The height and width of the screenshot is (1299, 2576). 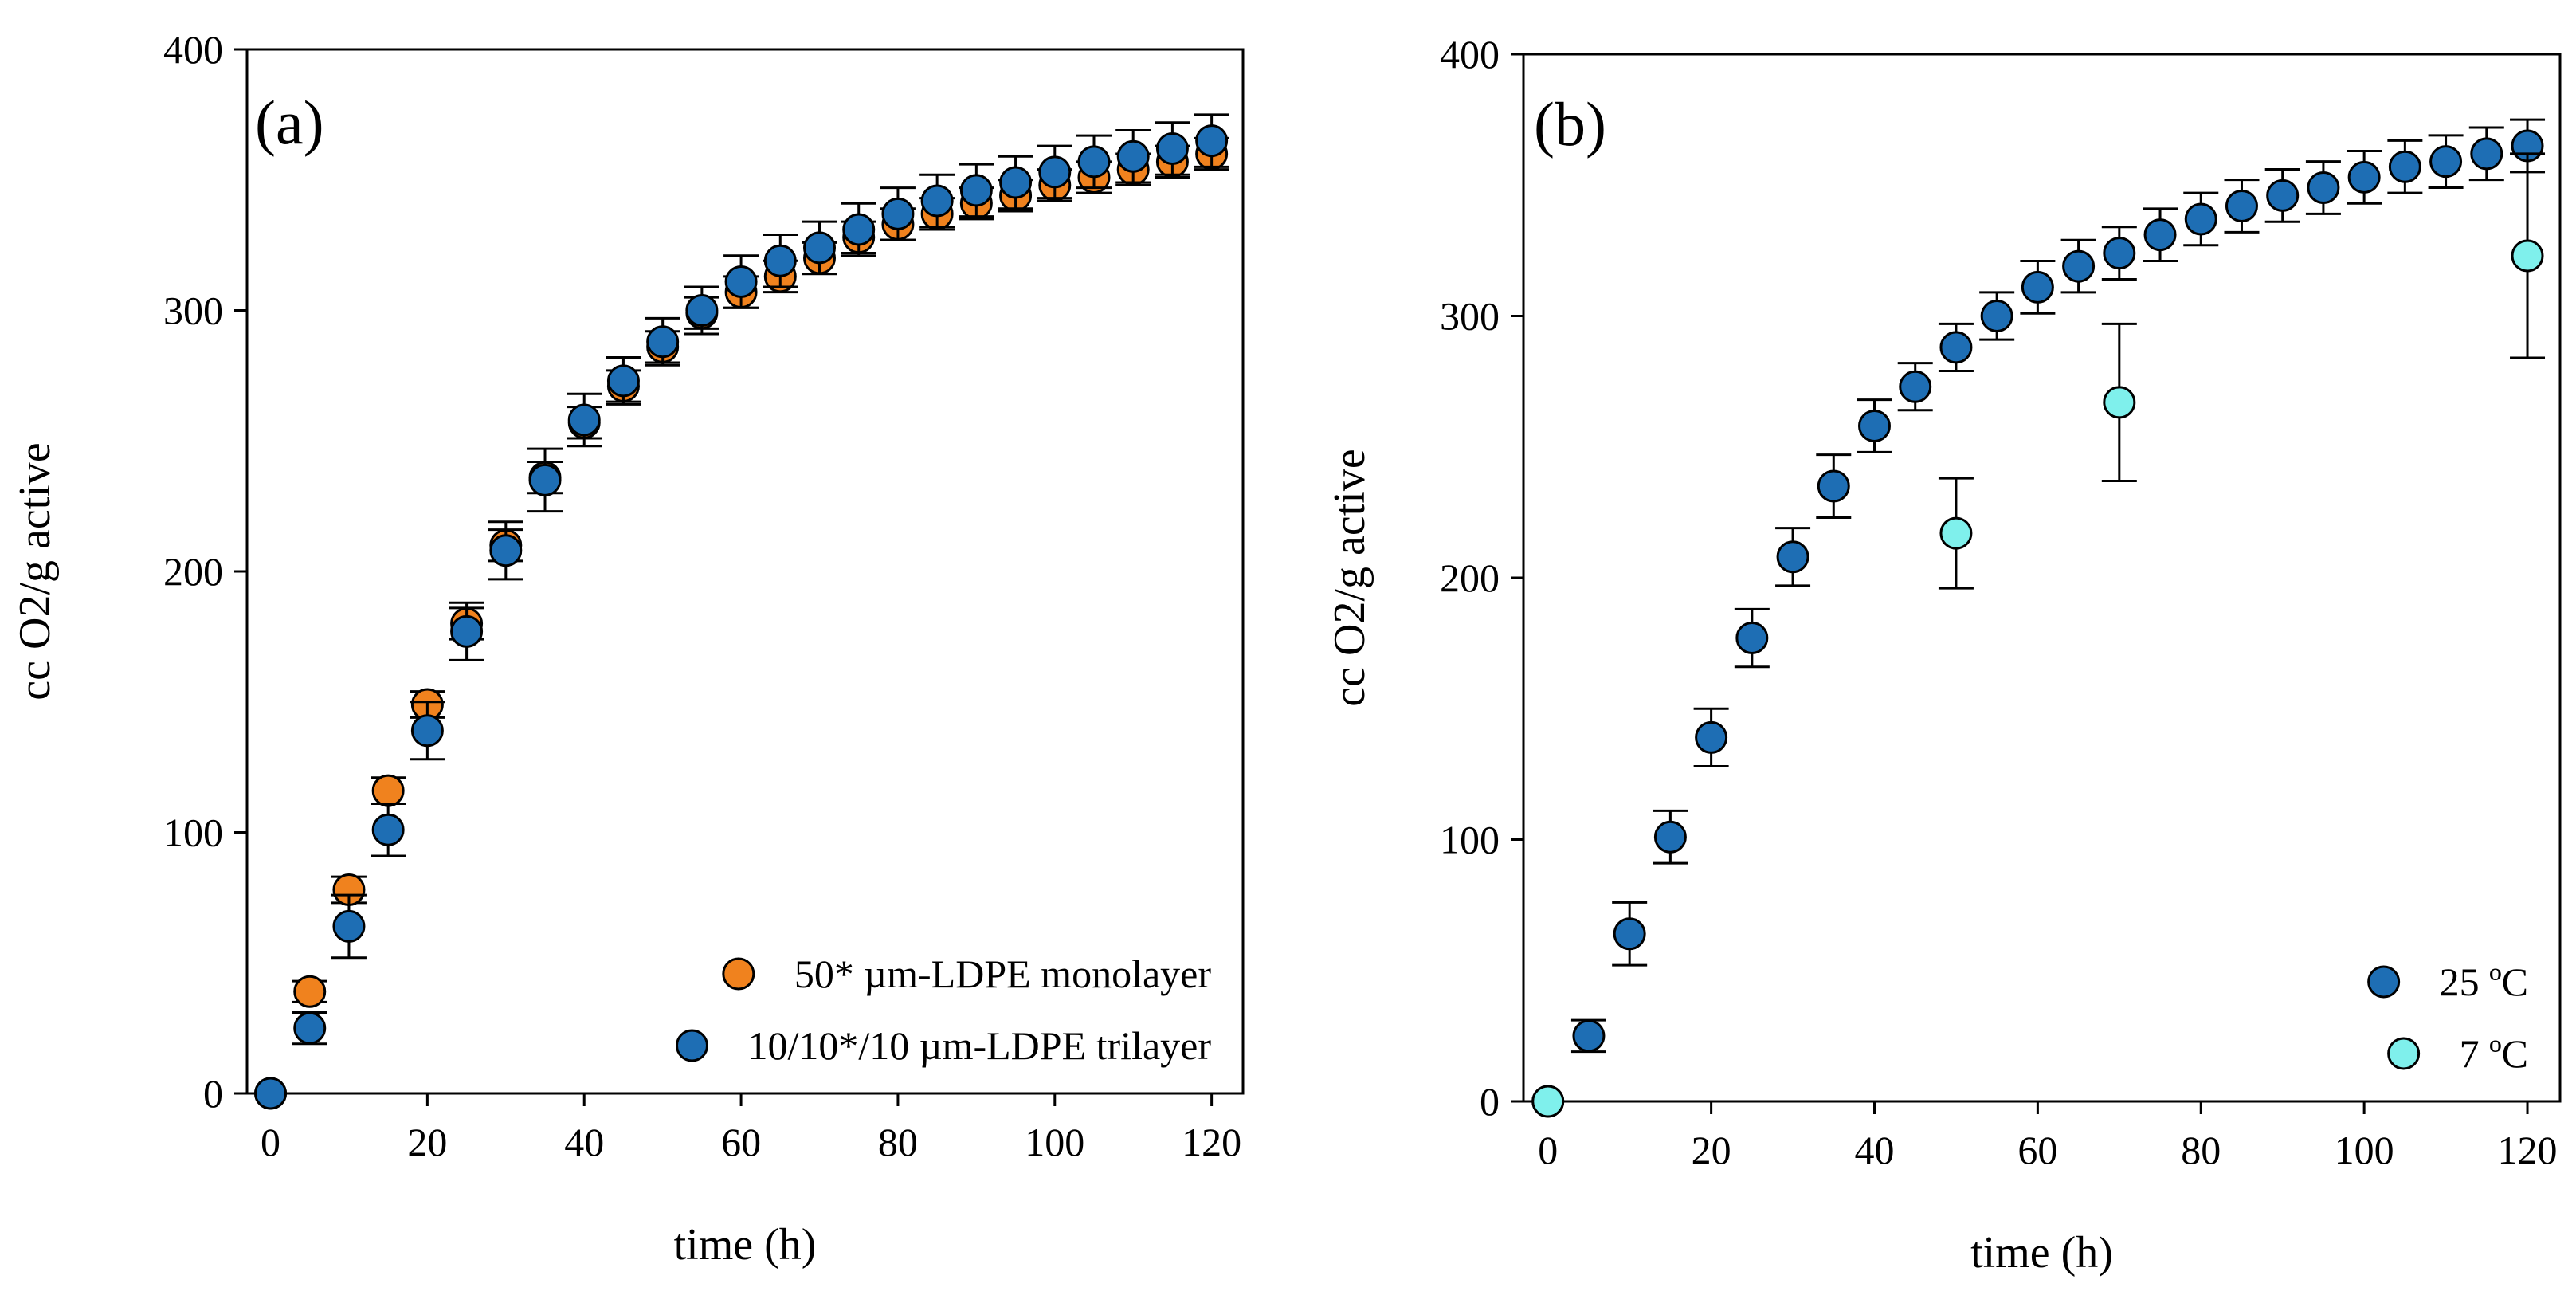 What do you see at coordinates (2484, 982) in the screenshot?
I see `legend-label: 25 ºC` at bounding box center [2484, 982].